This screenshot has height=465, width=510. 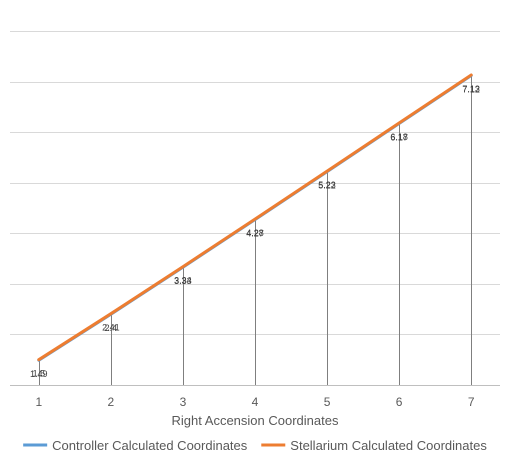 I want to click on x-tick-label: 4, so click(x=255, y=402).